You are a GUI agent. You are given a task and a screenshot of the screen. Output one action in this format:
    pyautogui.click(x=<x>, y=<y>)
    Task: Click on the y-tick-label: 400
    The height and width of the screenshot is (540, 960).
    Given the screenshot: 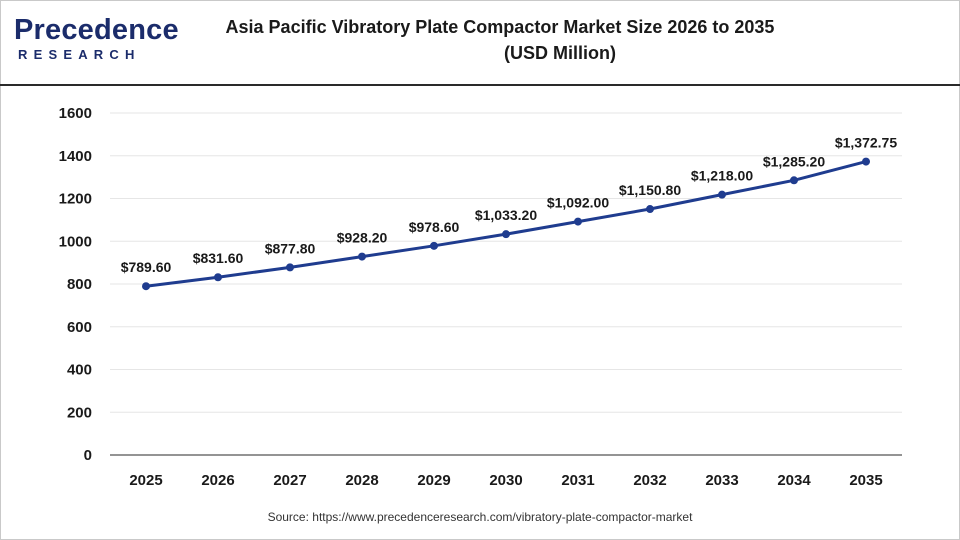 What is the action you would take?
    pyautogui.click(x=79, y=370)
    